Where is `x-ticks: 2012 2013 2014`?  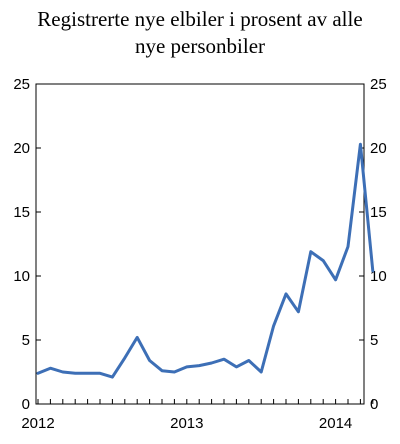
x-ticks: 2012 2013 2014 is located at coordinates (197, 415).